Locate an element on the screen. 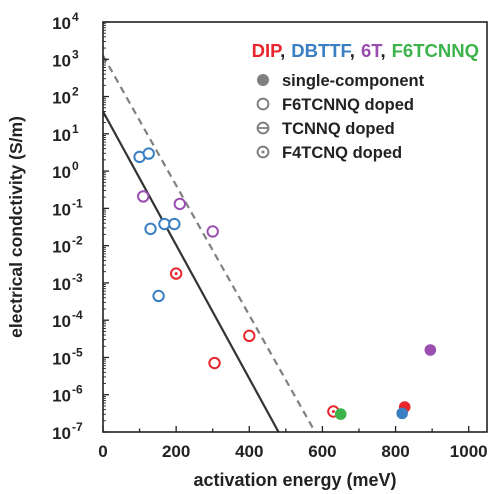 The height and width of the screenshot is (494, 492). legend-material-dip: DIP is located at coordinates (267, 50).